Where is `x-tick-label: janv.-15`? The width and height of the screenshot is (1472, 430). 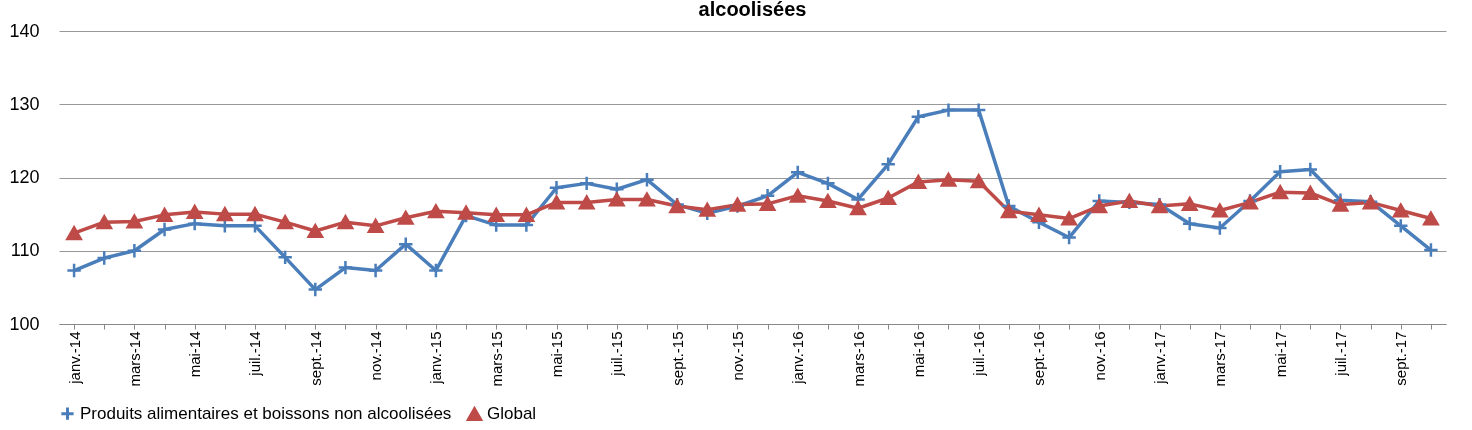
x-tick-label: janv.-15 is located at coordinates (436, 358).